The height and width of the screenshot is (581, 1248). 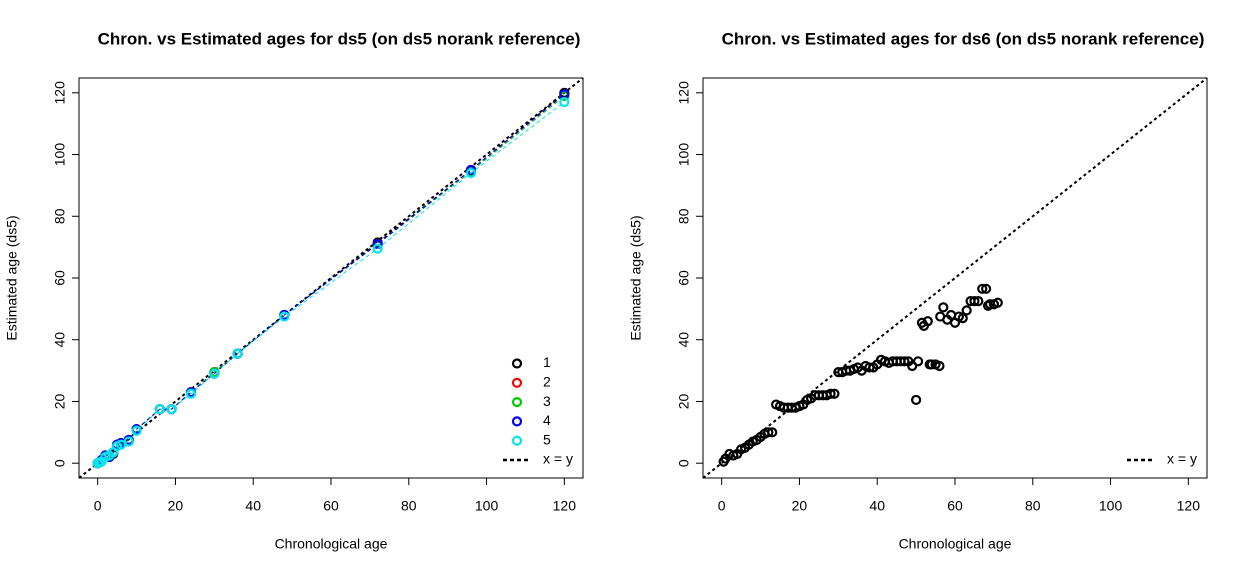 What do you see at coordinates (547, 420) in the screenshot?
I see `legend-label: 4` at bounding box center [547, 420].